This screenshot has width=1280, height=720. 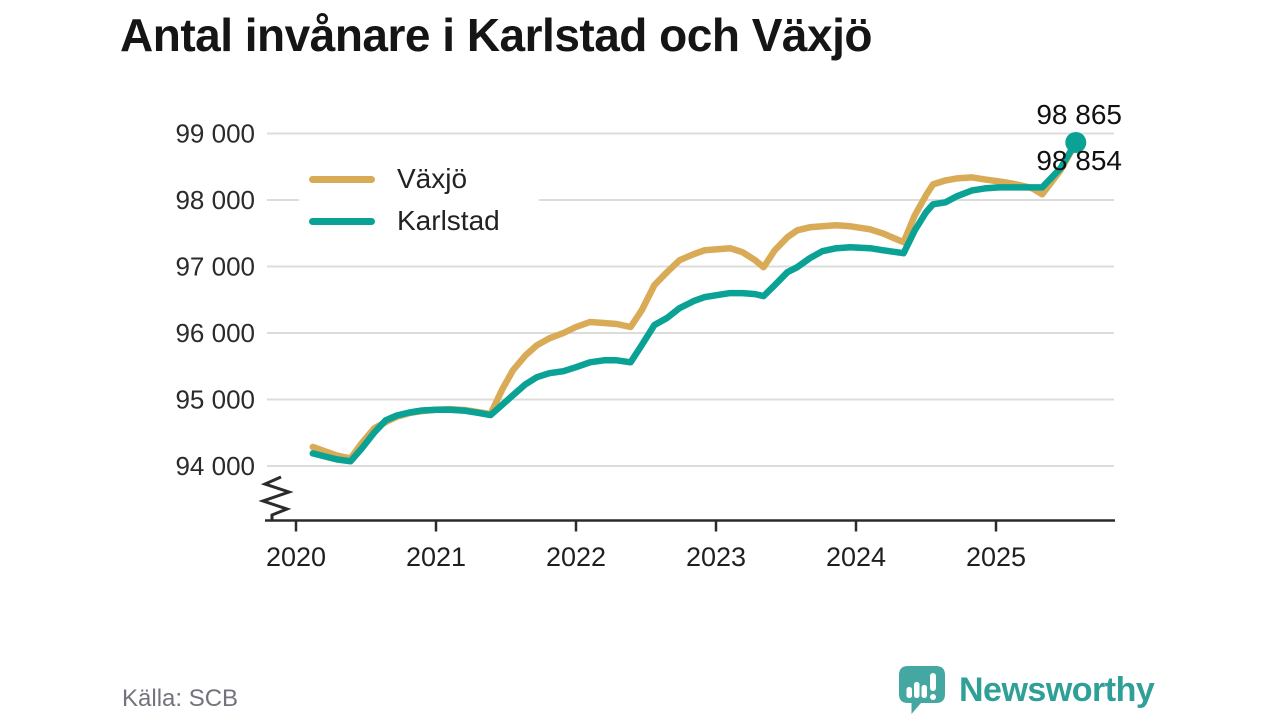 What do you see at coordinates (996, 557) in the screenshot?
I see `x-tick-label: 2025` at bounding box center [996, 557].